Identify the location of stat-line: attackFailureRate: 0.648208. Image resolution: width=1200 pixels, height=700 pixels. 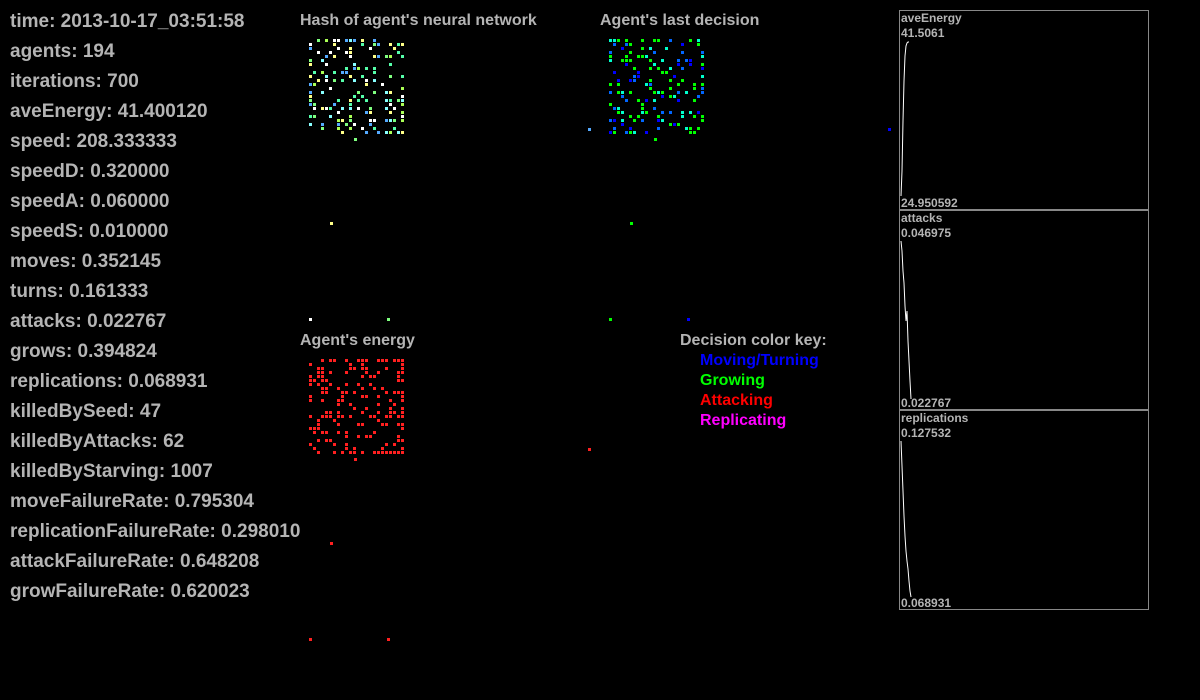
(135, 561).